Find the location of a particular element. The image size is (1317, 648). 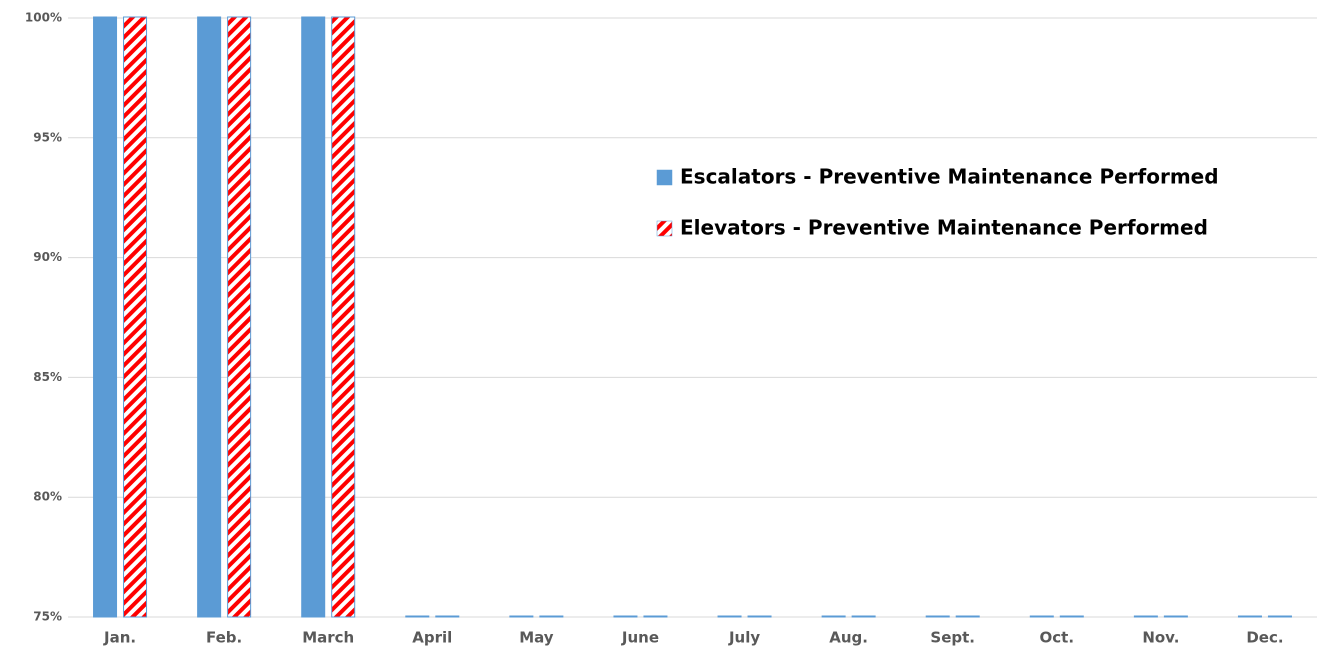

y-tick-label: 100% is located at coordinates (43, 18).